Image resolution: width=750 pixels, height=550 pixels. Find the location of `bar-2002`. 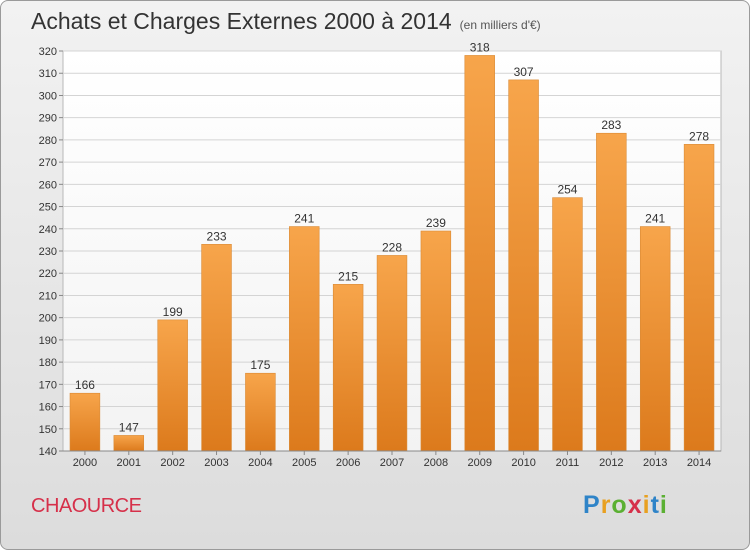

bar-2002 is located at coordinates (172, 385).